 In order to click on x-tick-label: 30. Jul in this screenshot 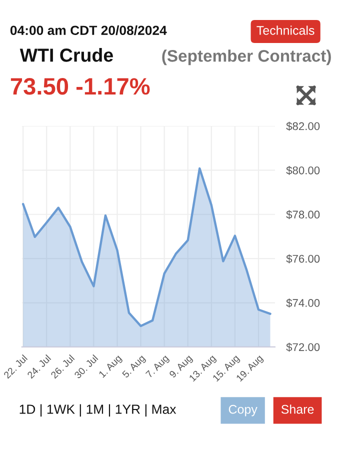, I will do `click(86, 366)`.